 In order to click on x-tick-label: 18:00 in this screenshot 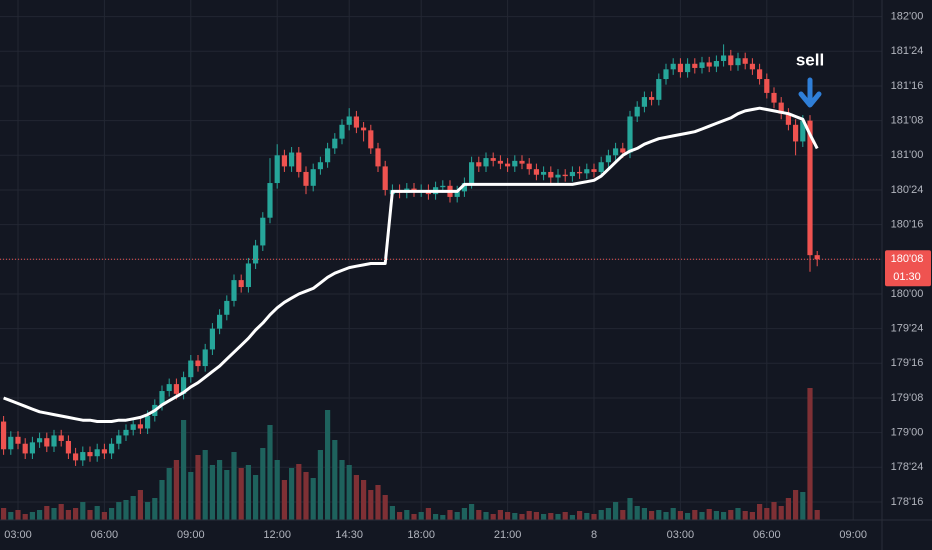, I will do `click(421, 535)`.